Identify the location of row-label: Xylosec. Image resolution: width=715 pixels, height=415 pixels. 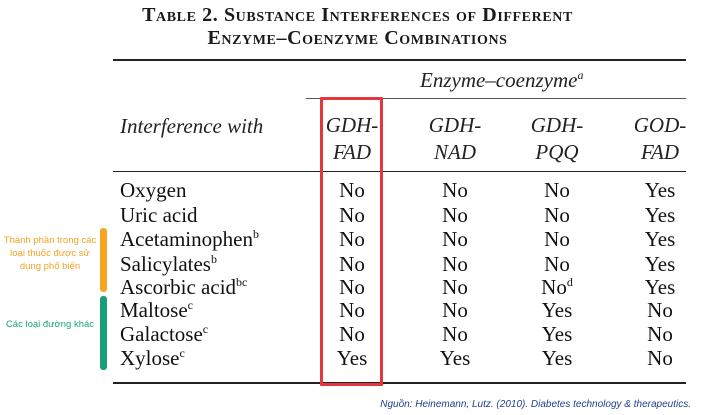
(152, 358).